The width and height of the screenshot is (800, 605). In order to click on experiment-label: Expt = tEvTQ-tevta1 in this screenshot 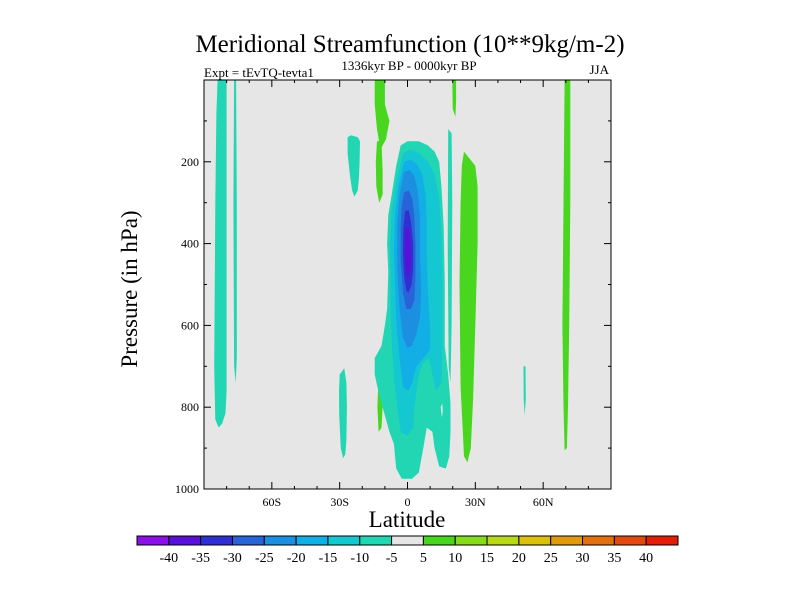, I will do `click(259, 72)`.